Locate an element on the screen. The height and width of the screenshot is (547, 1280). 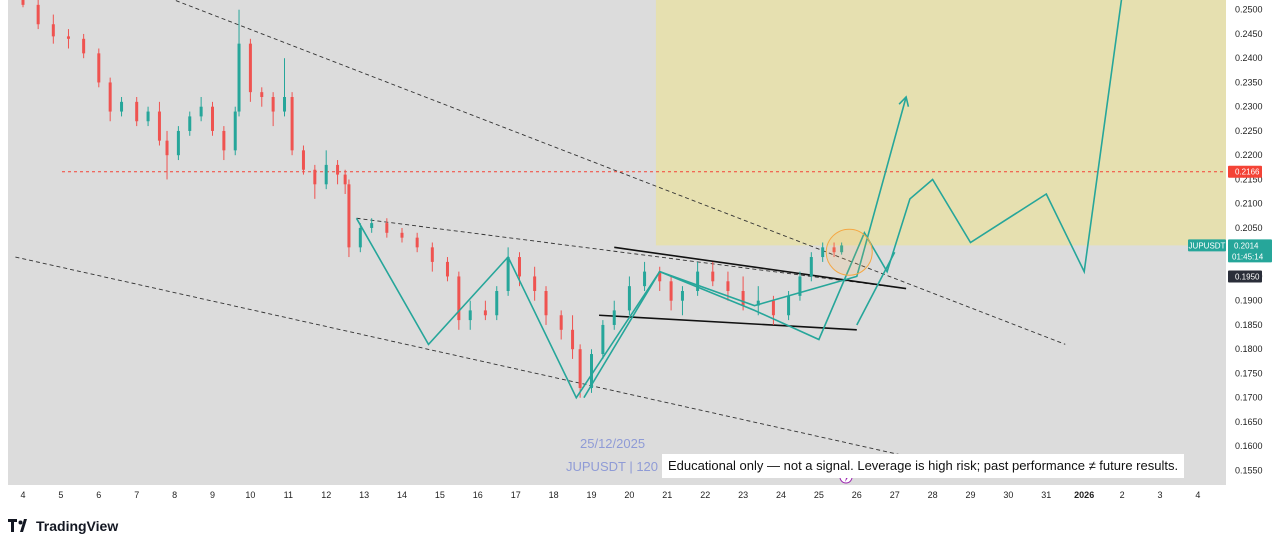
price-tick-label: 0.2450 is located at coordinates (1249, 34).